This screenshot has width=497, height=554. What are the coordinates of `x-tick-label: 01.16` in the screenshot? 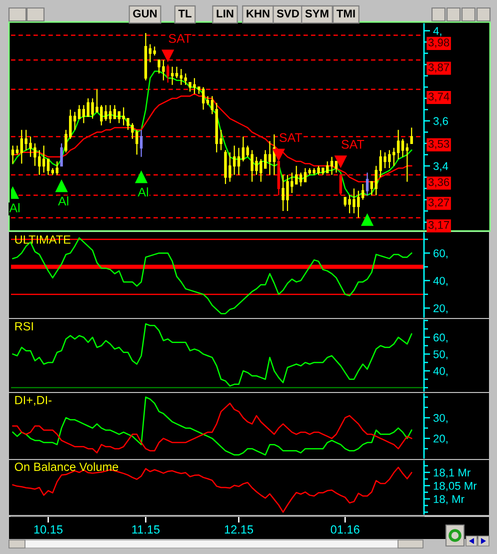 It's located at (345, 529).